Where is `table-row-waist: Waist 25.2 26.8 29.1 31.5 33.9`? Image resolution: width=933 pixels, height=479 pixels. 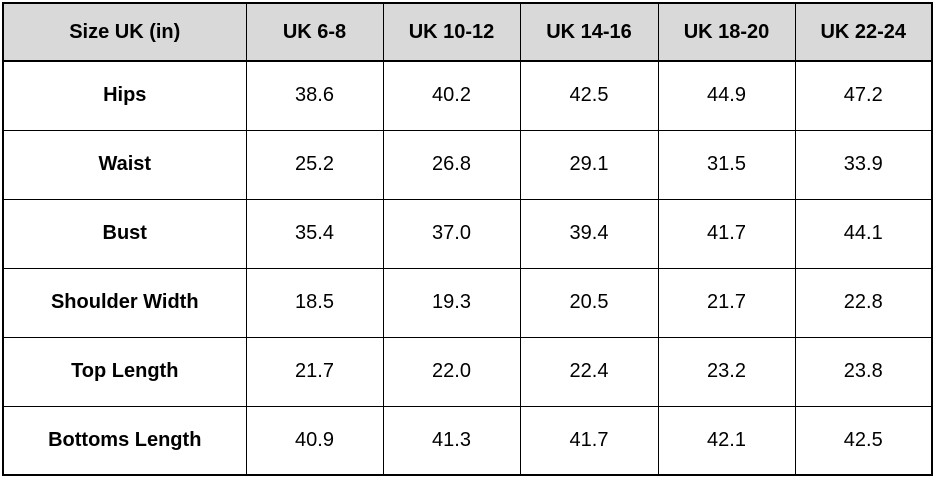
table-row-waist: Waist 25.2 26.8 29.1 31.5 33.9 is located at coordinates (467, 164).